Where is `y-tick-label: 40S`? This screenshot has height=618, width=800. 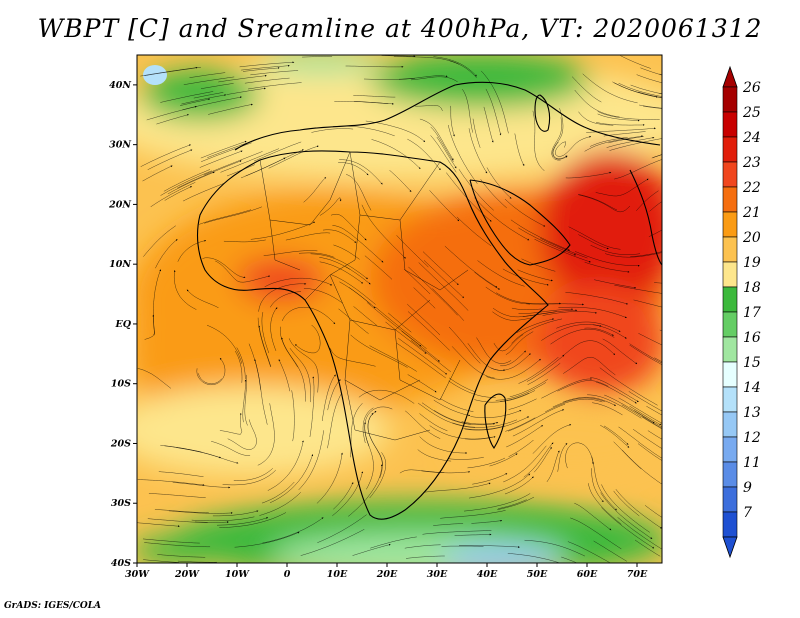
y-tick-label: 40S is located at coordinates (121, 563).